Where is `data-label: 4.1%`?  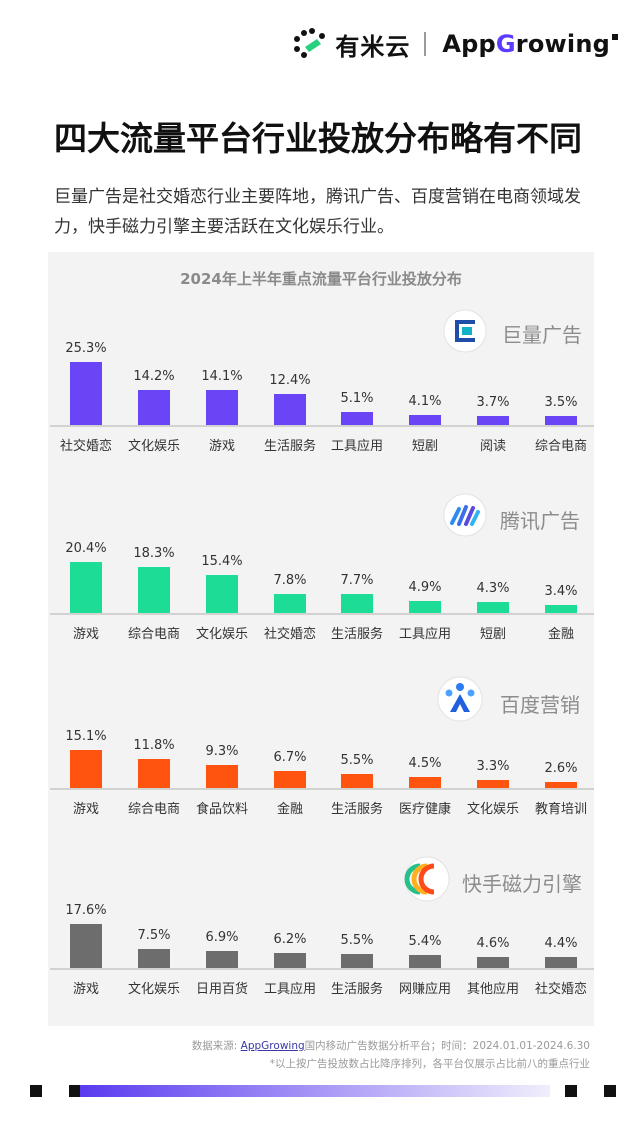
data-label: 4.1% is located at coordinates (425, 401).